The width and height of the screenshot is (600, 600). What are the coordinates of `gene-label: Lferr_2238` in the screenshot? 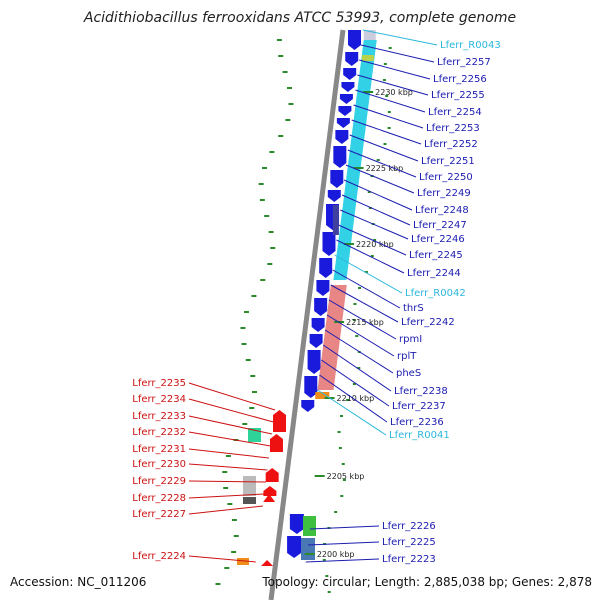 It's located at (421, 391).